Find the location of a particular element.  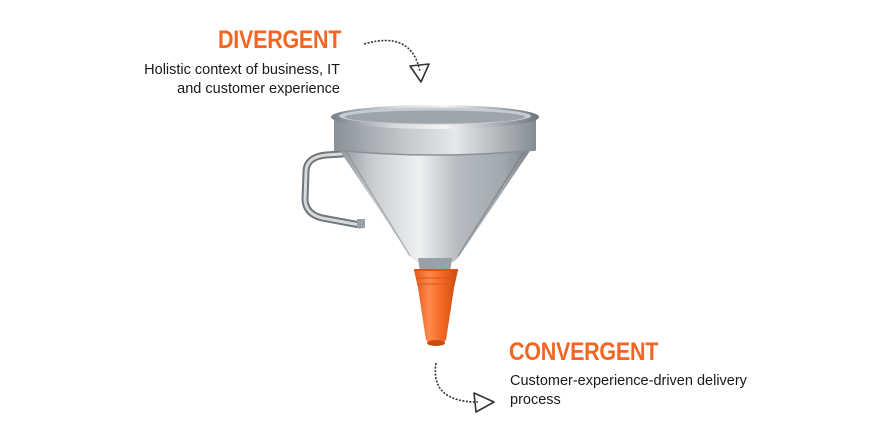

convergent-title: CONVERGENT is located at coordinates (584, 352).